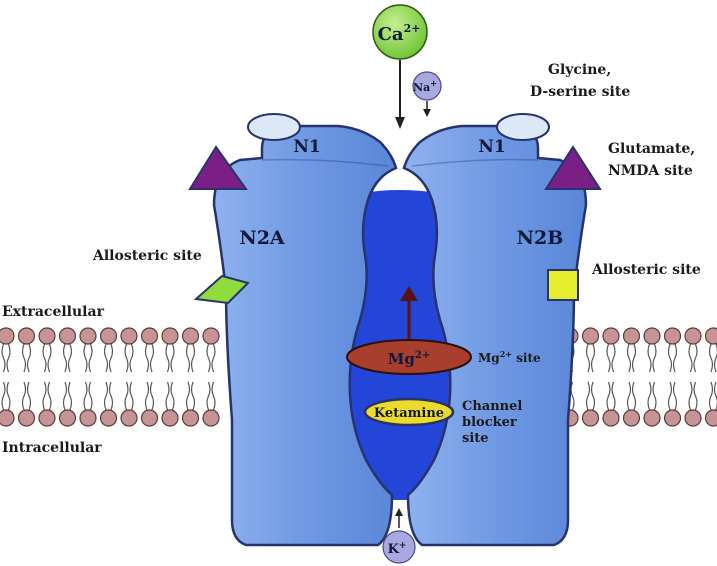 The width and height of the screenshot is (717, 566). I want to click on intracellular-label: Intracellular, so click(52, 448).